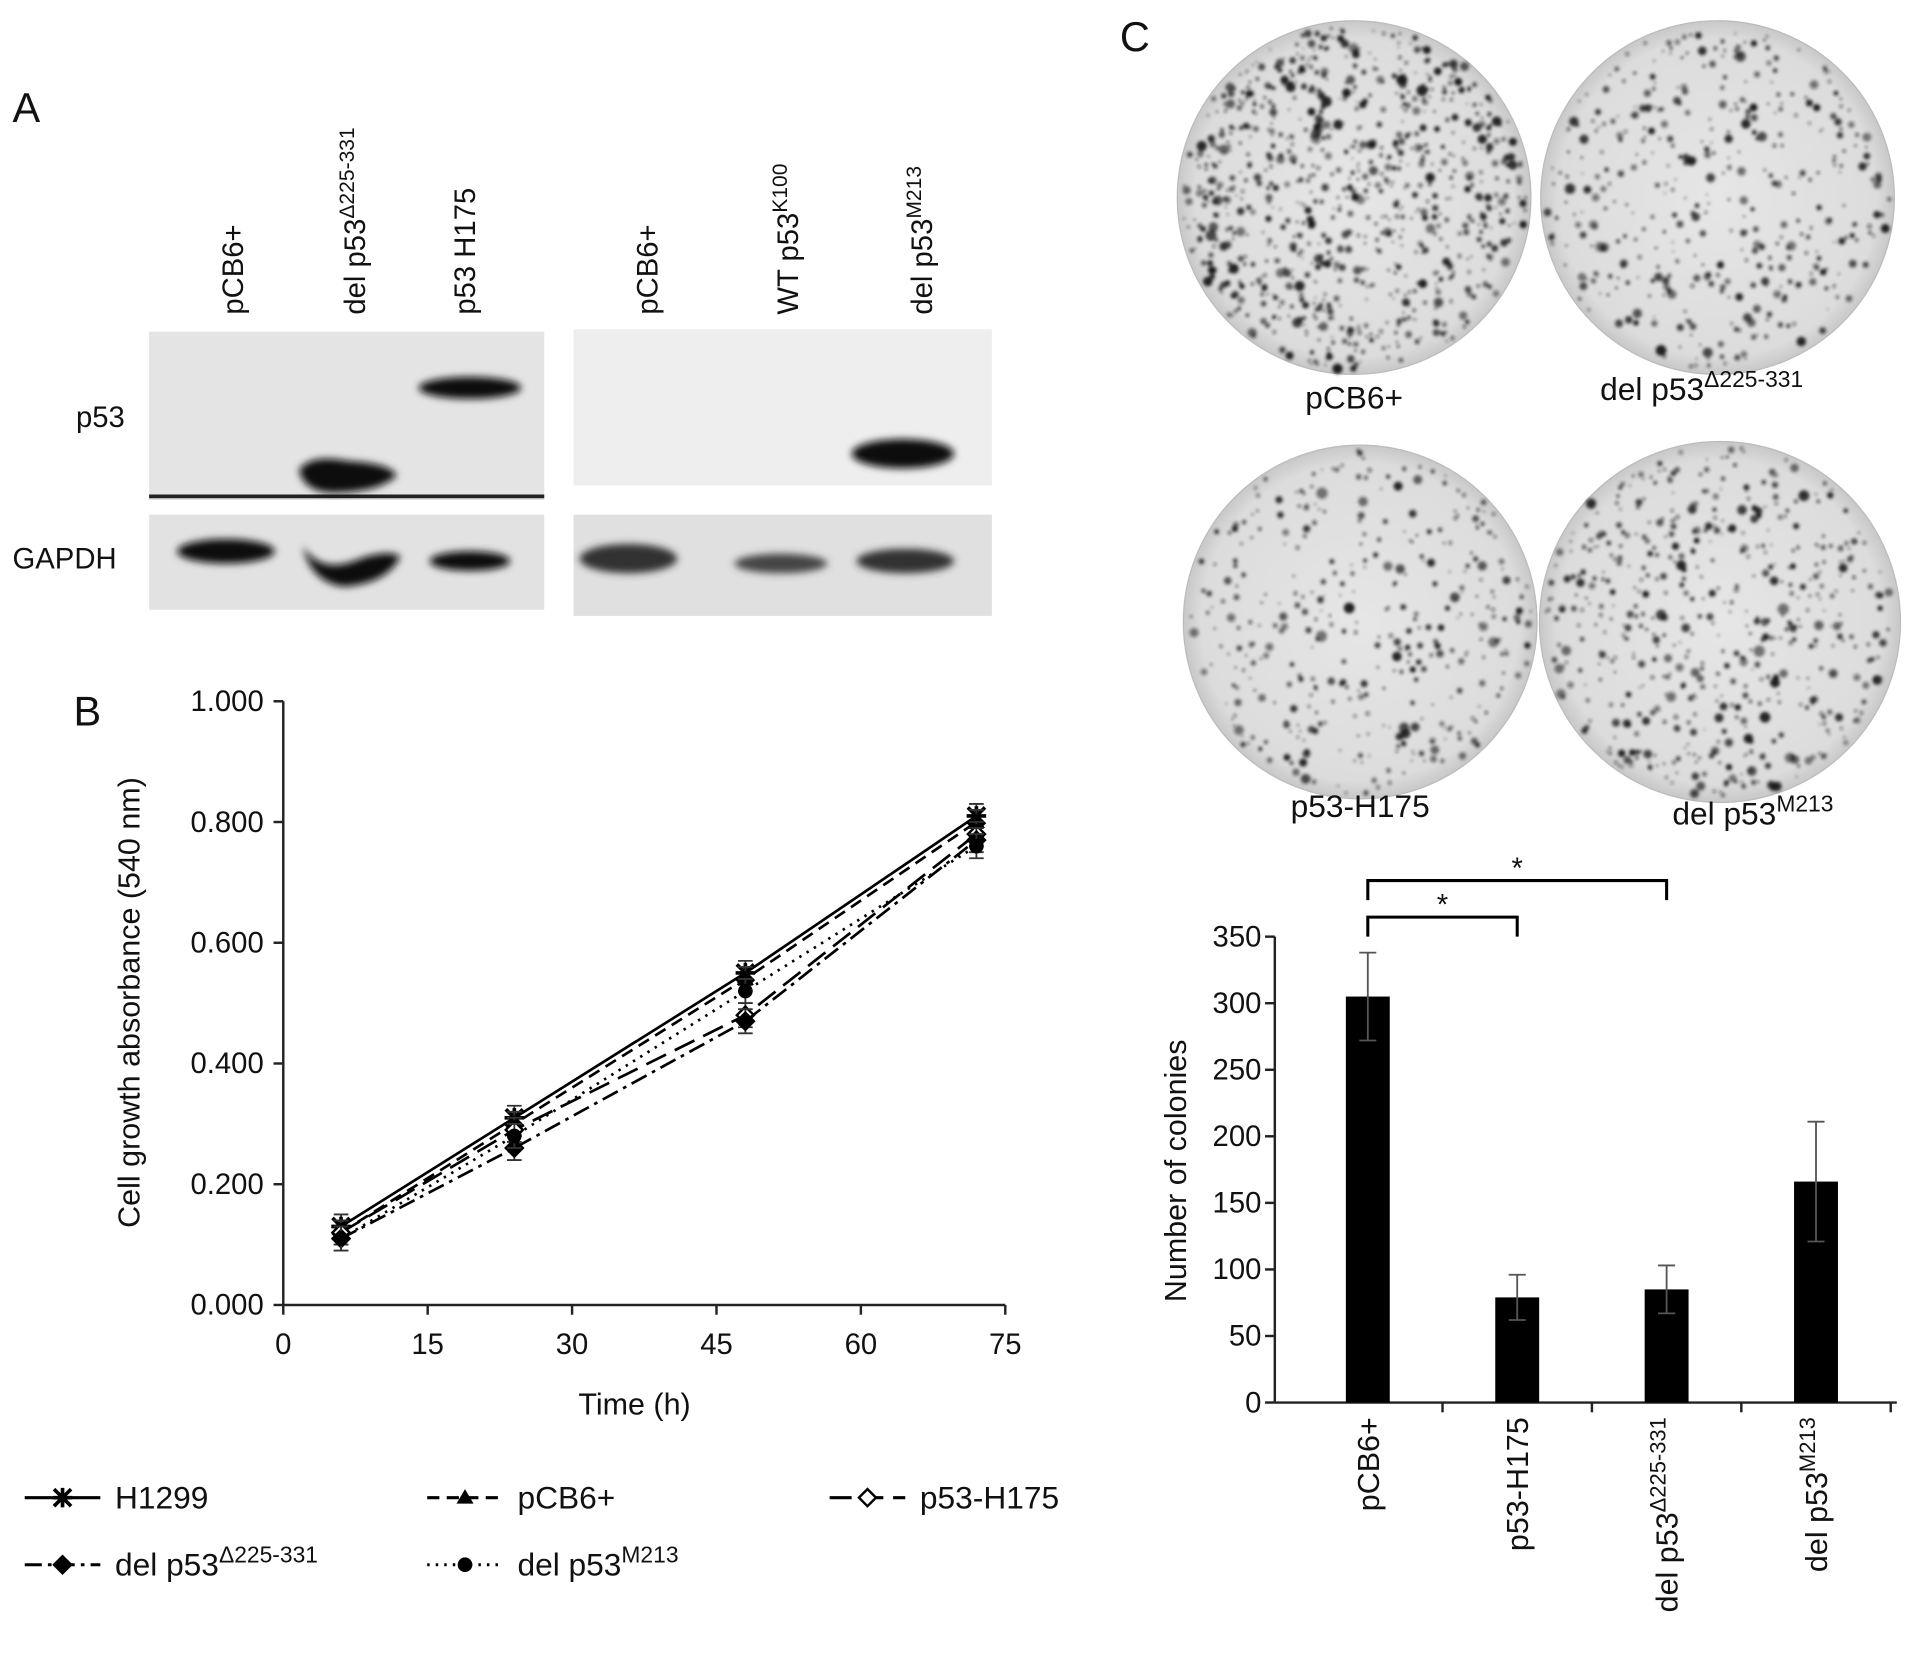 The width and height of the screenshot is (1913, 1655). I want to click on marker, so click(465, 1496).